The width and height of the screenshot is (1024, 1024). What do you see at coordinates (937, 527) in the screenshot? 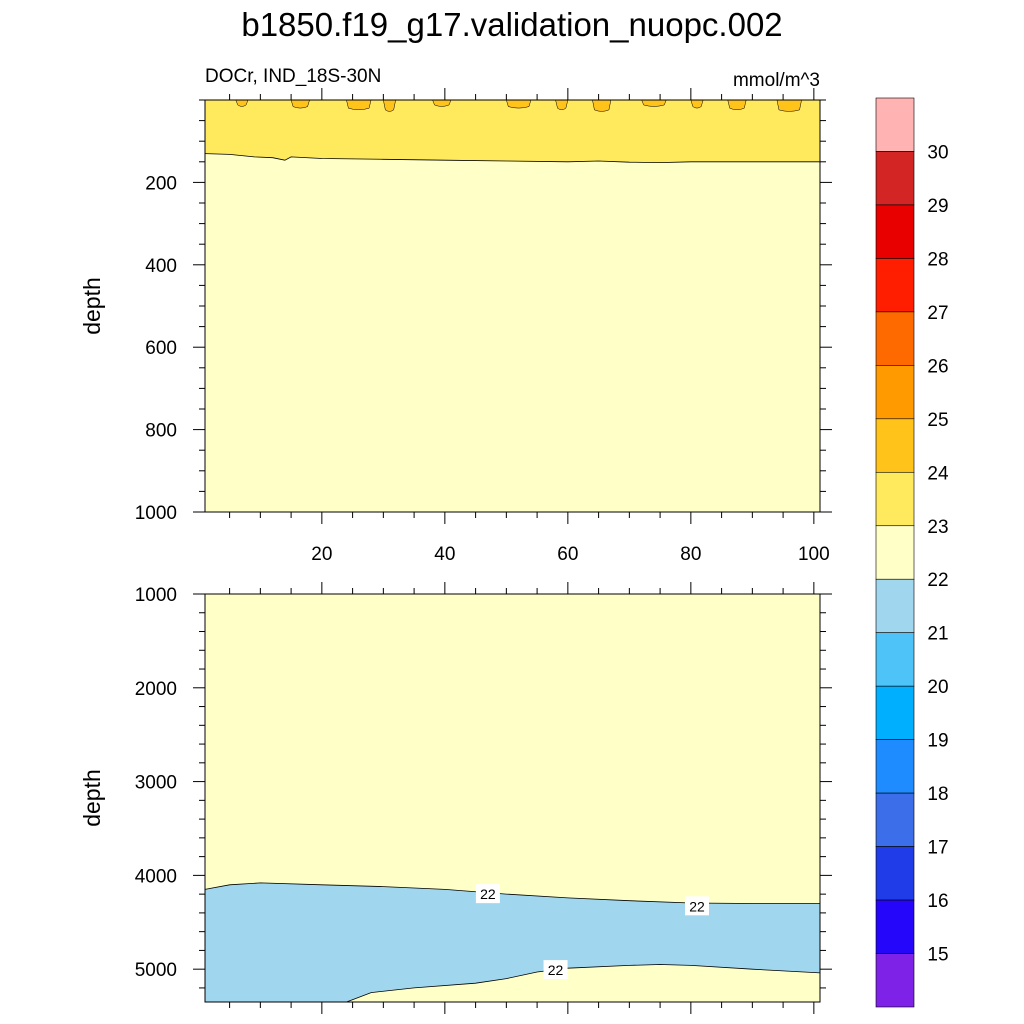
I see `colorbar-label: 23` at bounding box center [937, 527].